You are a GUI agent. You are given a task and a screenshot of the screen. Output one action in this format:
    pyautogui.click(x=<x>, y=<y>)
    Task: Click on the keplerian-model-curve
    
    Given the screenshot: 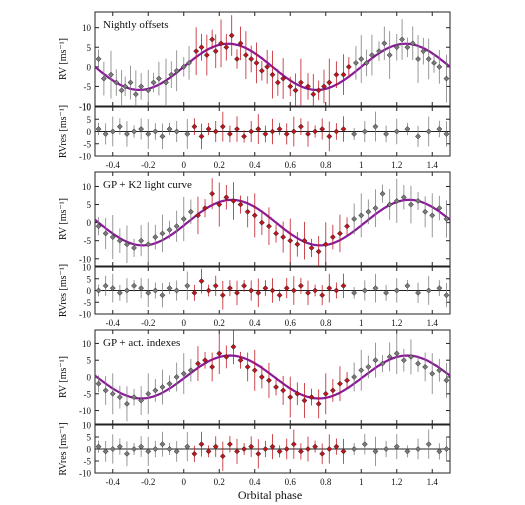 What is the action you would take?
    pyautogui.click(x=272, y=377)
    